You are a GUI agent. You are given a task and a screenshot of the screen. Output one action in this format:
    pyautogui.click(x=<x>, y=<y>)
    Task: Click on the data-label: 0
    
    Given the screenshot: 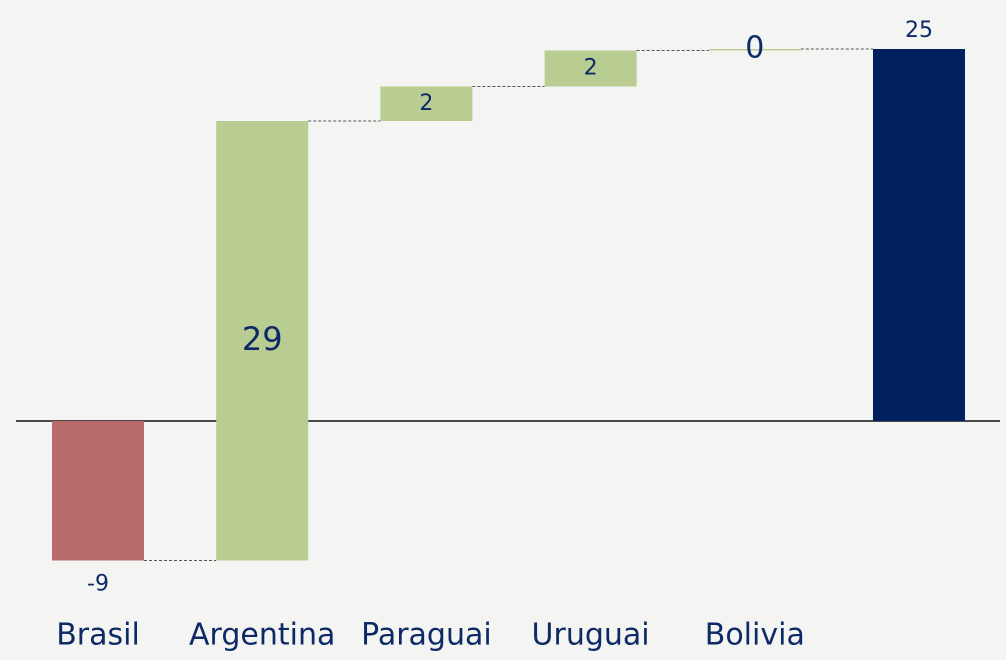 What is the action you would take?
    pyautogui.click(x=754, y=48)
    